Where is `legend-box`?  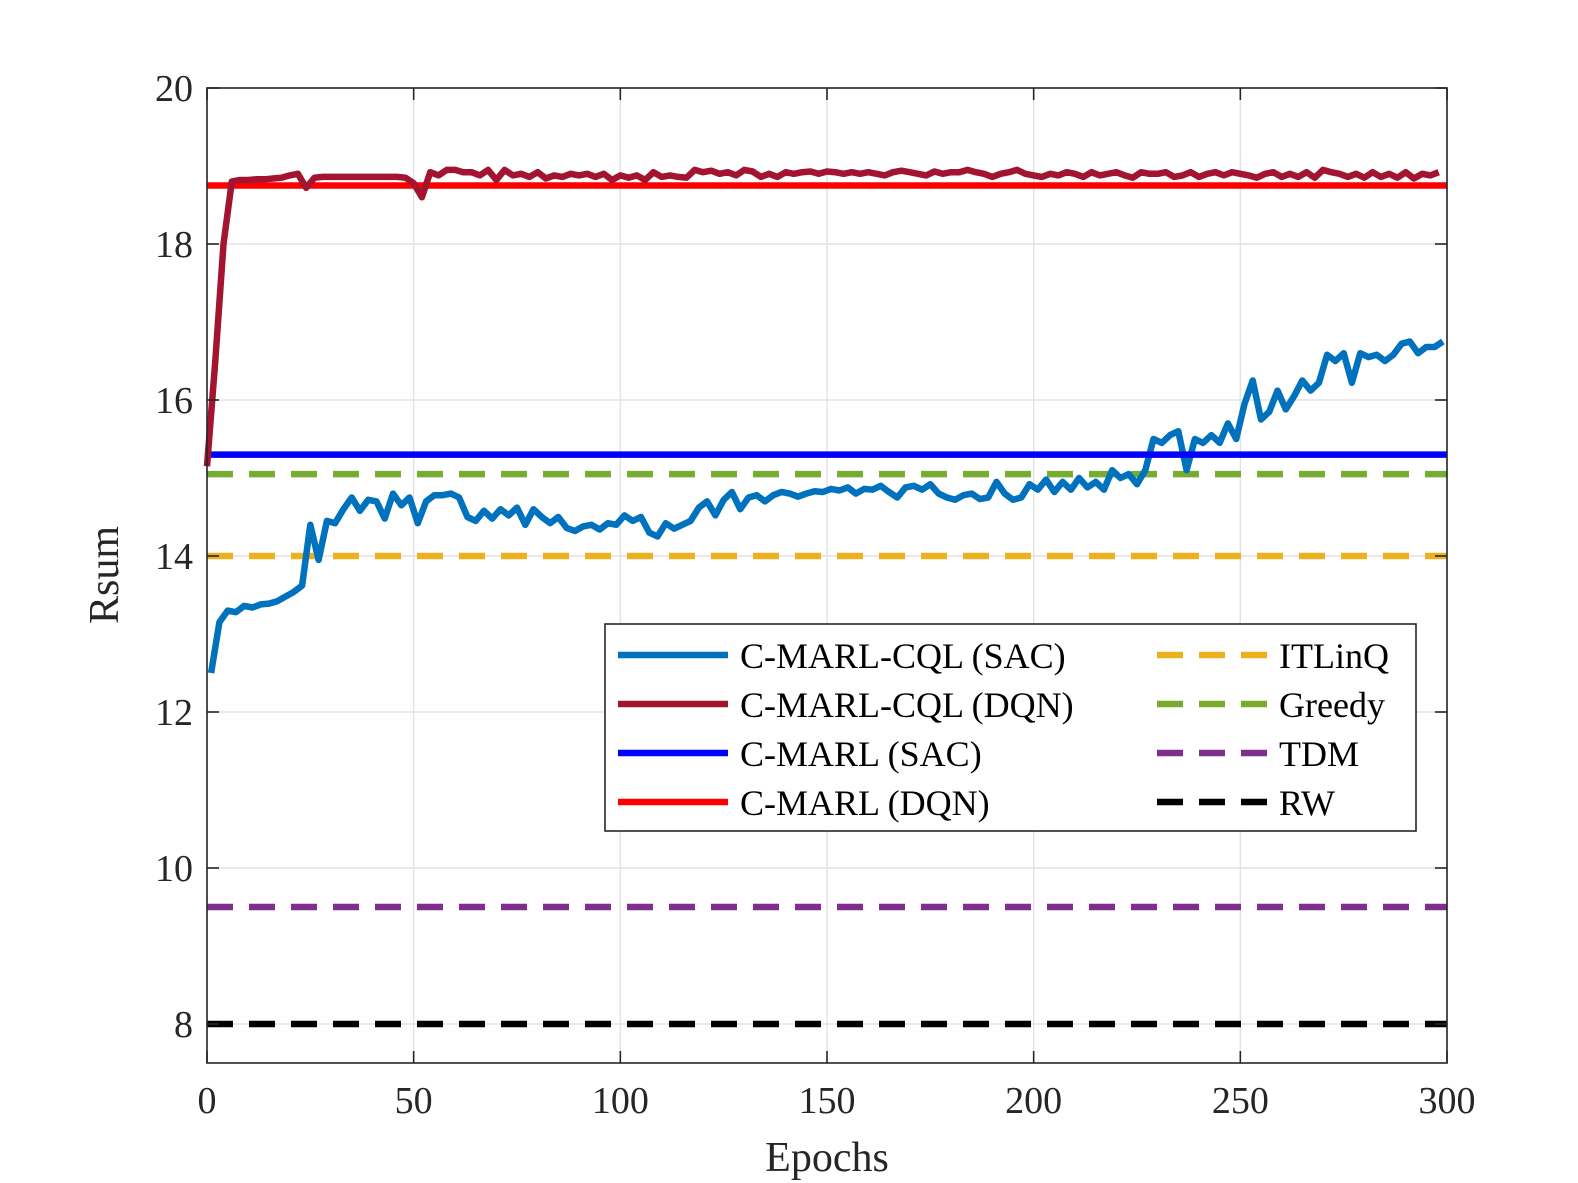
legend-box is located at coordinates (1010, 727).